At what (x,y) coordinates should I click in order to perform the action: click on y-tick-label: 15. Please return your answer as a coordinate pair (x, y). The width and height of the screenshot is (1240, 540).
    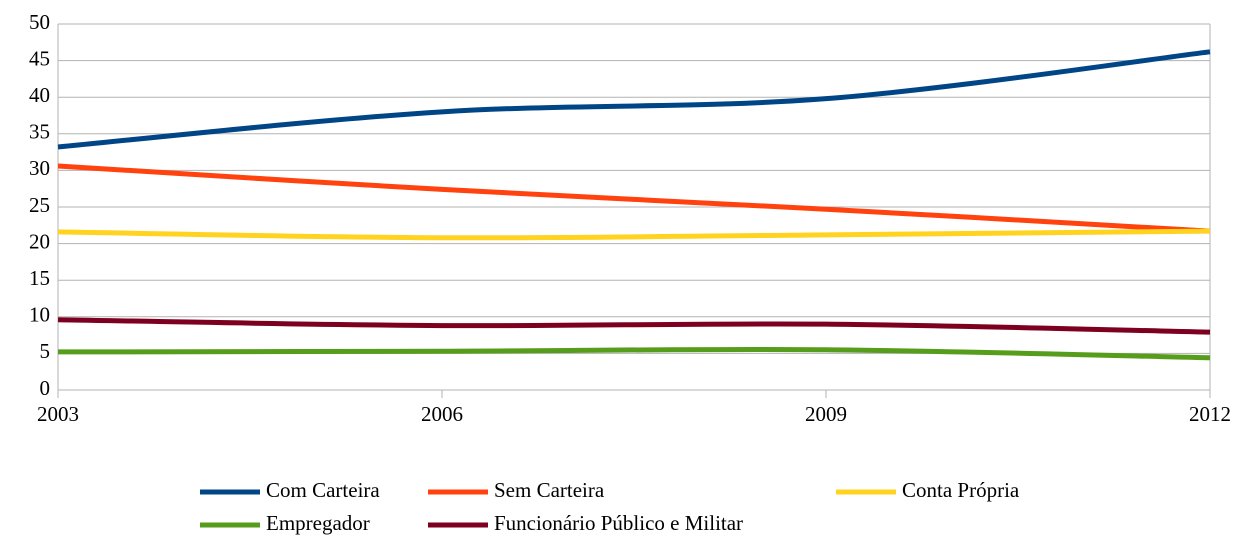
    Looking at the image, I should click on (39, 278).